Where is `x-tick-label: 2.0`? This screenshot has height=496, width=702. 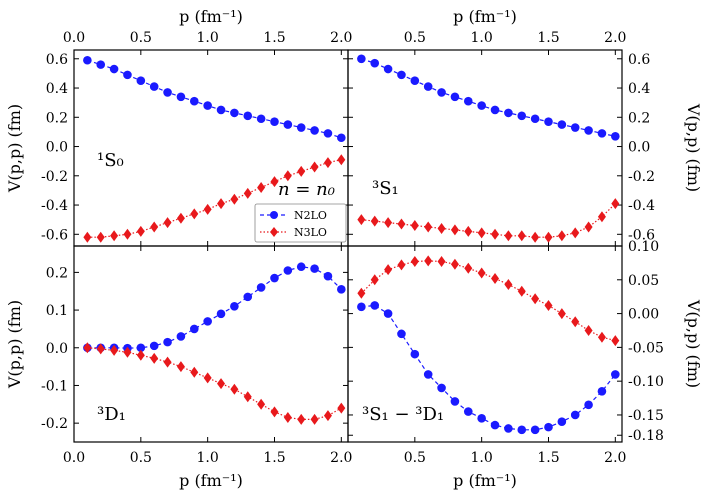
x-tick-label: 2.0 is located at coordinates (615, 458).